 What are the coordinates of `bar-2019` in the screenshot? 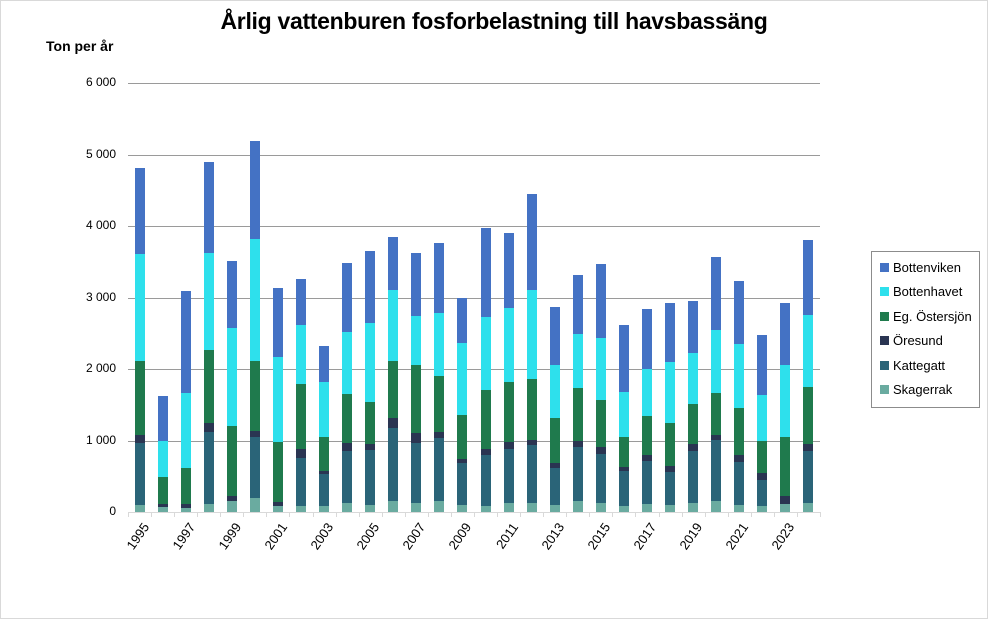 It's located at (693, 406).